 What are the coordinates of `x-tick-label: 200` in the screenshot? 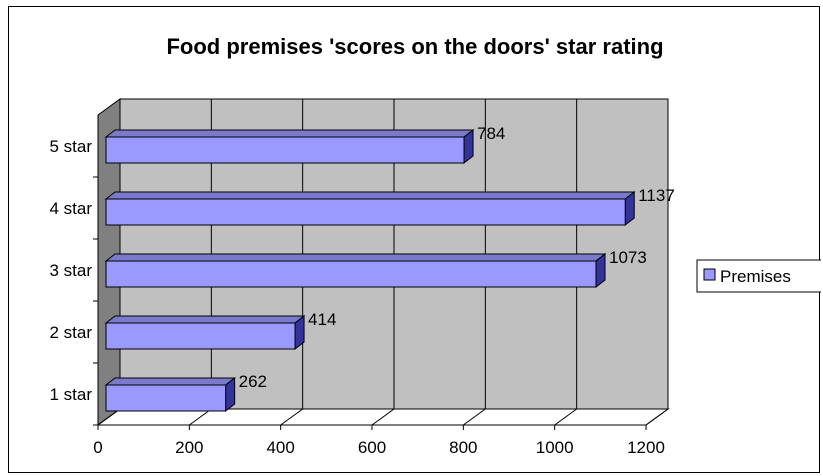 It's located at (189, 447).